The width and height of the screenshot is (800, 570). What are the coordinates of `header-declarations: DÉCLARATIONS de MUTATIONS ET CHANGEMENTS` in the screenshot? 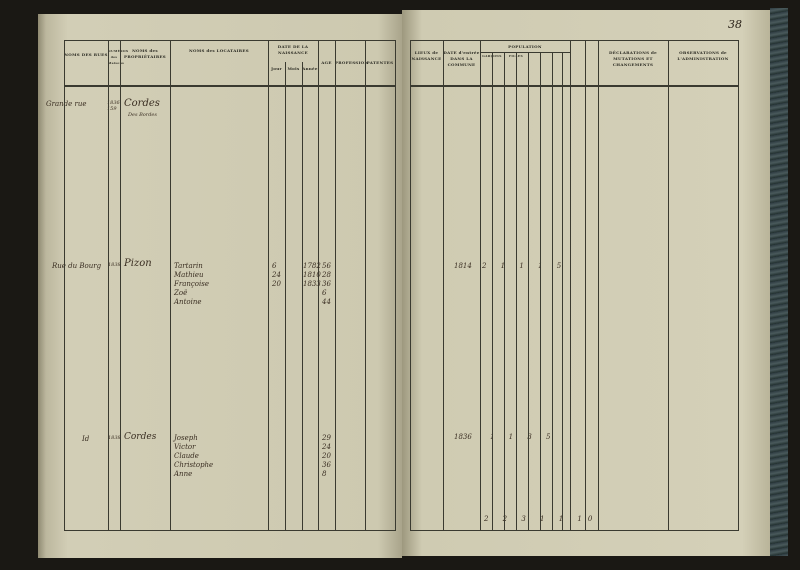 It's located at (633, 58).